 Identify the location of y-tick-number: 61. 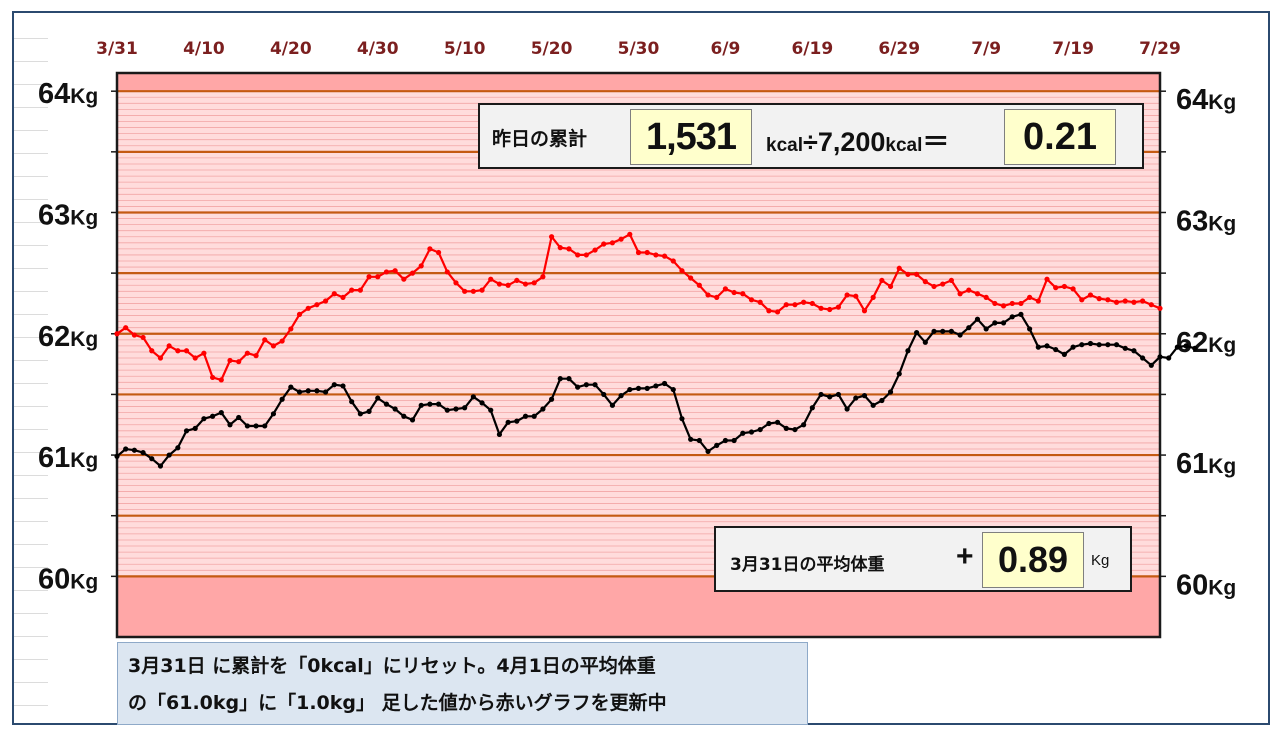
(54, 458).